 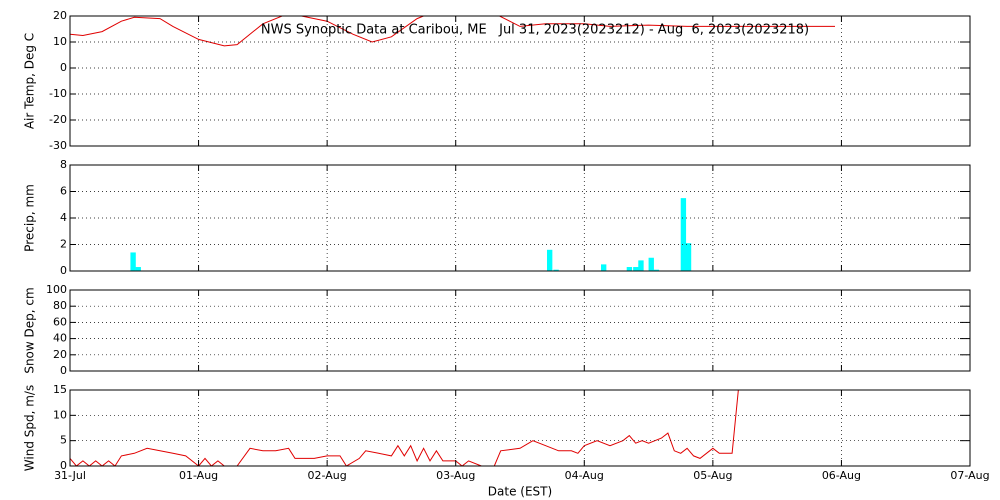 I want to click on x-tick-label: 03-Aug, so click(x=455, y=475).